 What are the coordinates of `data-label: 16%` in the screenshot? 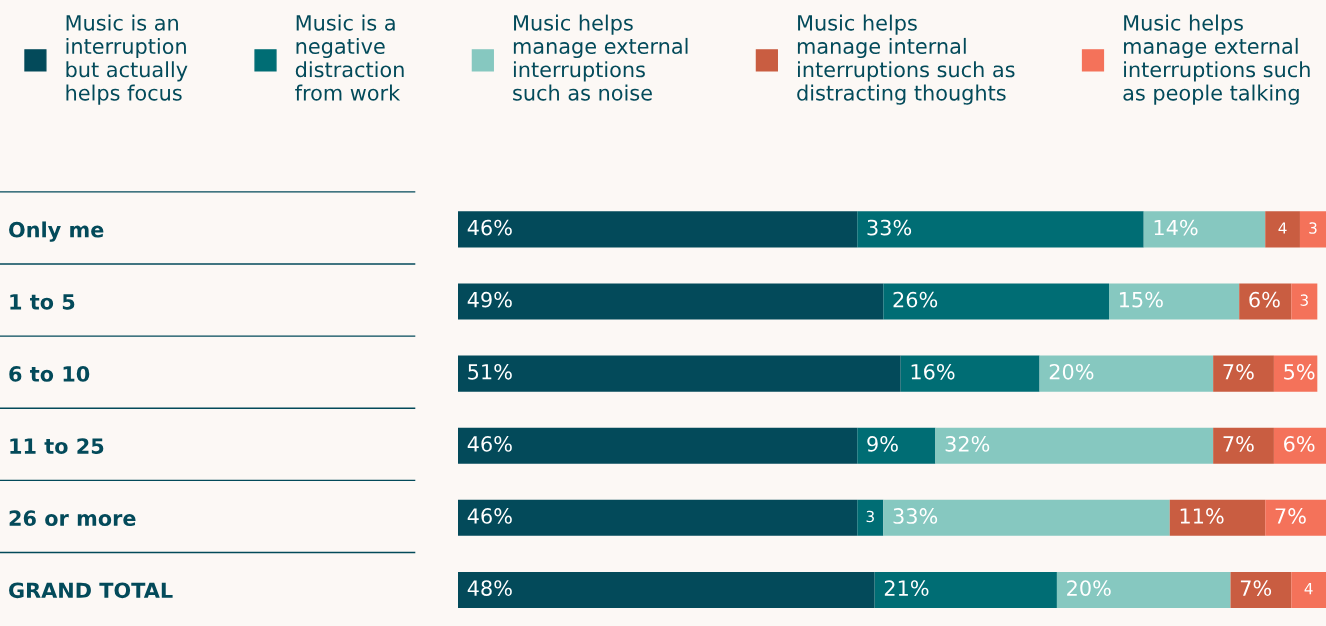 It's located at (933, 371).